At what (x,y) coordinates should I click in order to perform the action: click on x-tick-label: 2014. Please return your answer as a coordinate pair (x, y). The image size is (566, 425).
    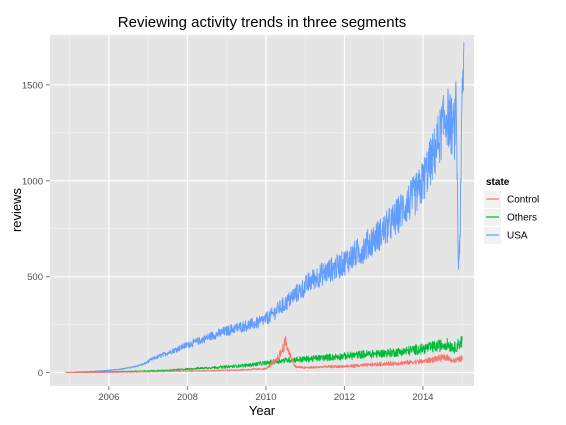
    Looking at the image, I should click on (422, 397).